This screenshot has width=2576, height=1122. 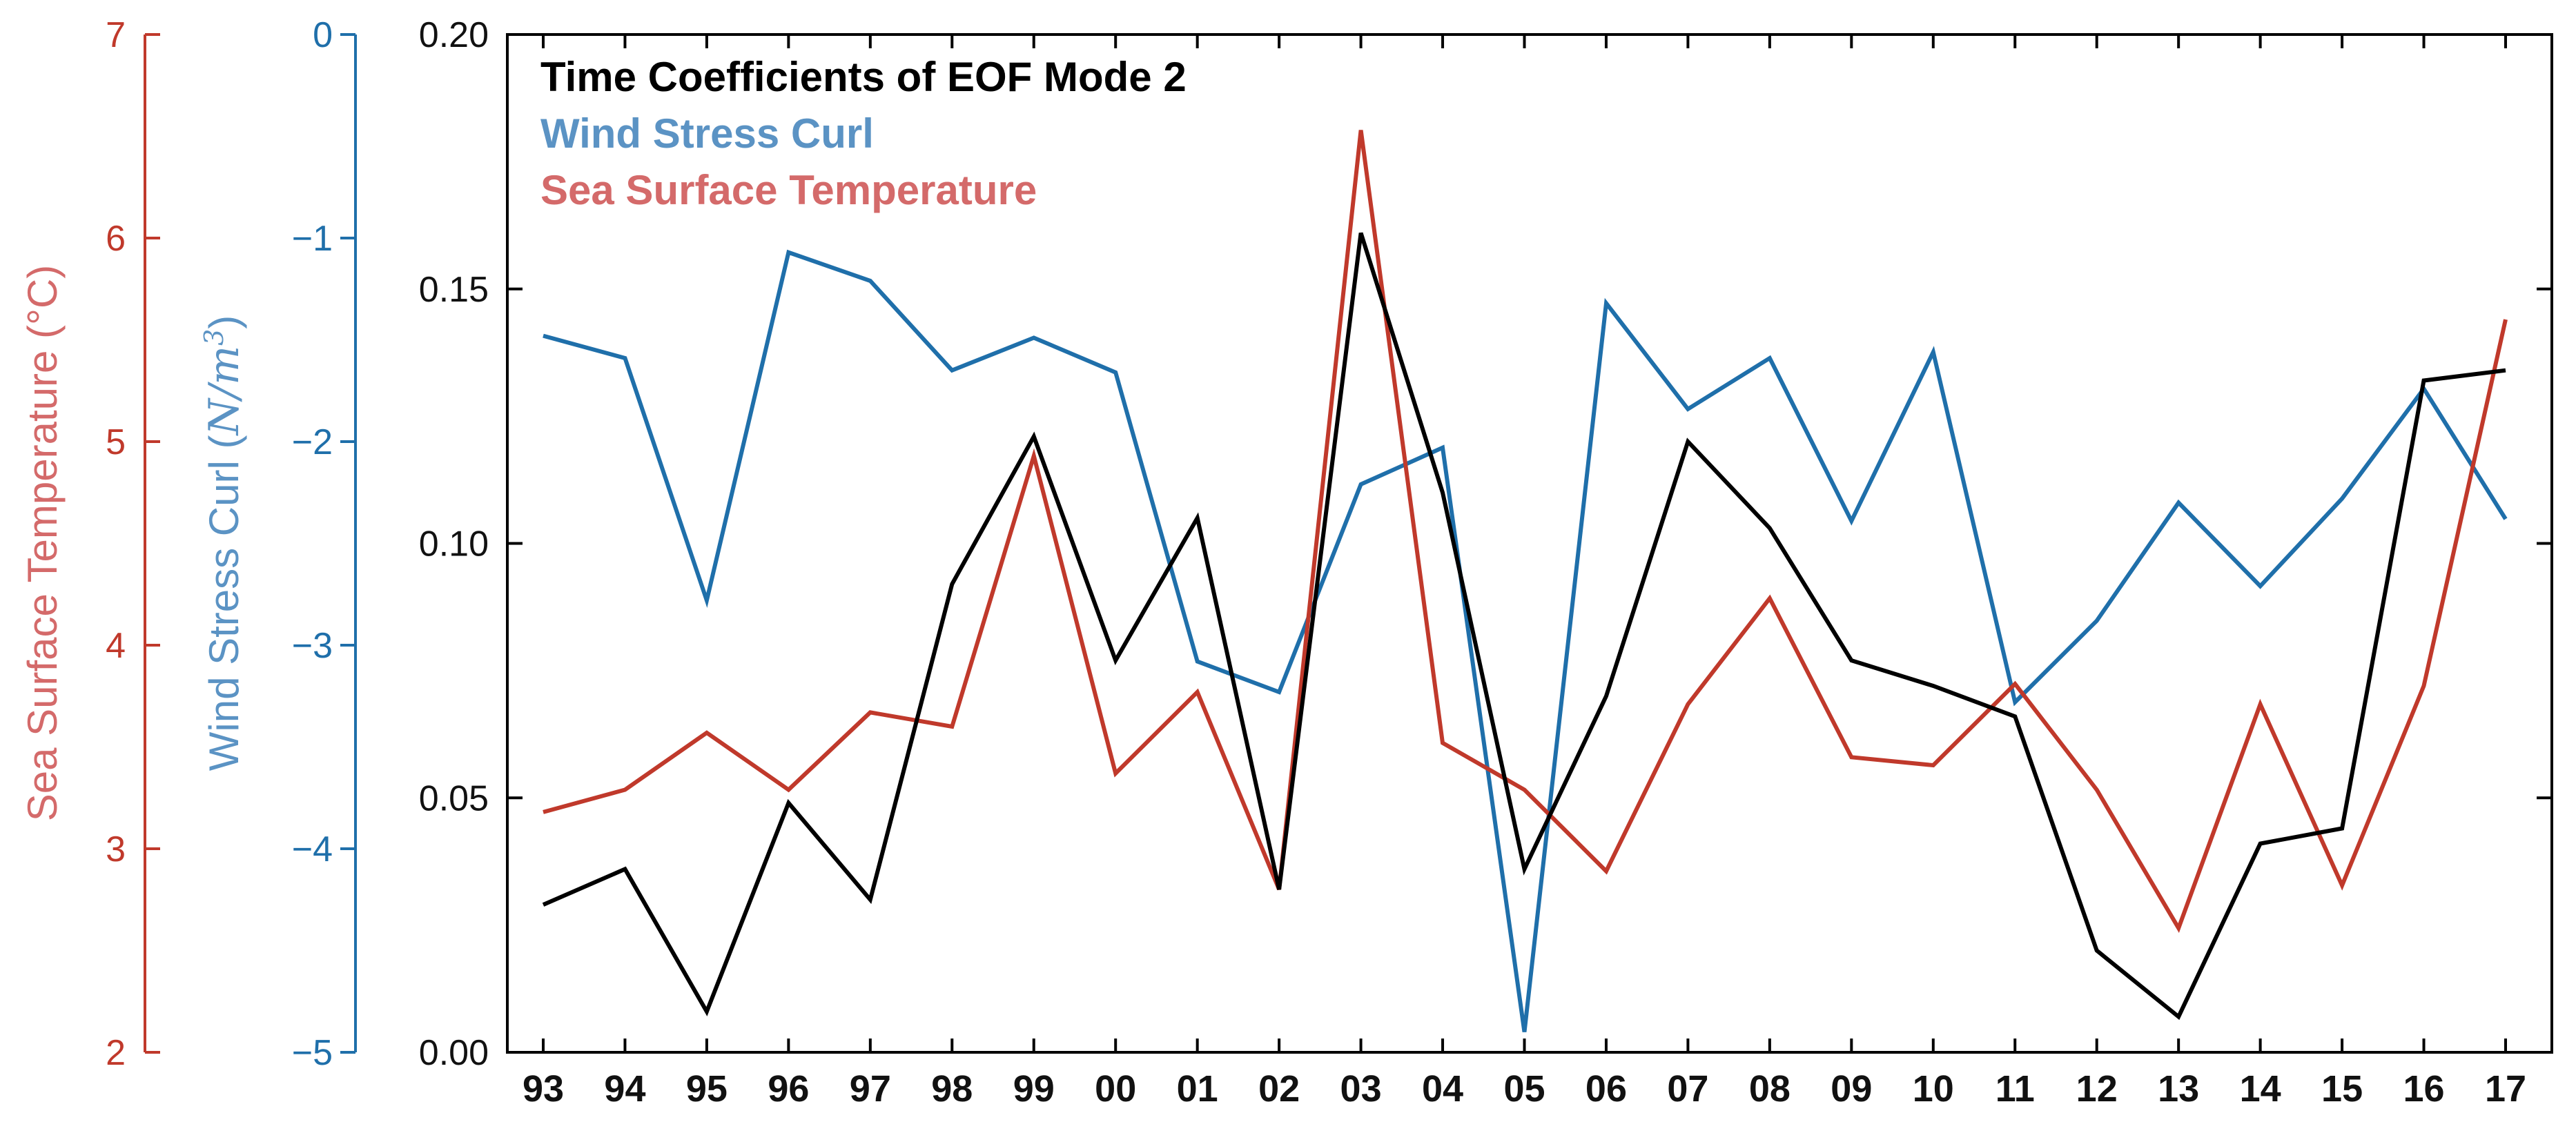 What do you see at coordinates (312, 1053) in the screenshot?
I see `wind-tick-label: −5` at bounding box center [312, 1053].